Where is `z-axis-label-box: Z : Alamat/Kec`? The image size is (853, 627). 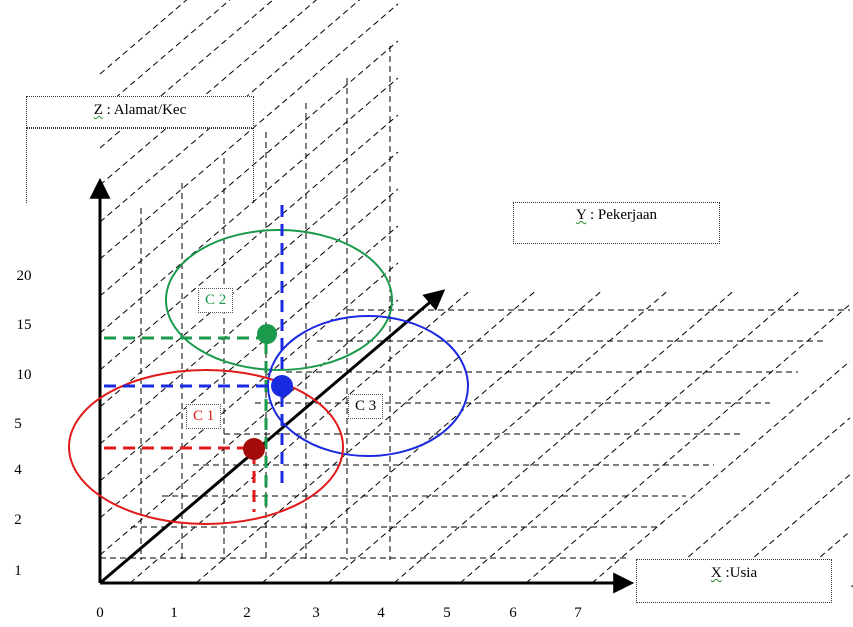 z-axis-label-box: Z : Alamat/Kec is located at coordinates (140, 112).